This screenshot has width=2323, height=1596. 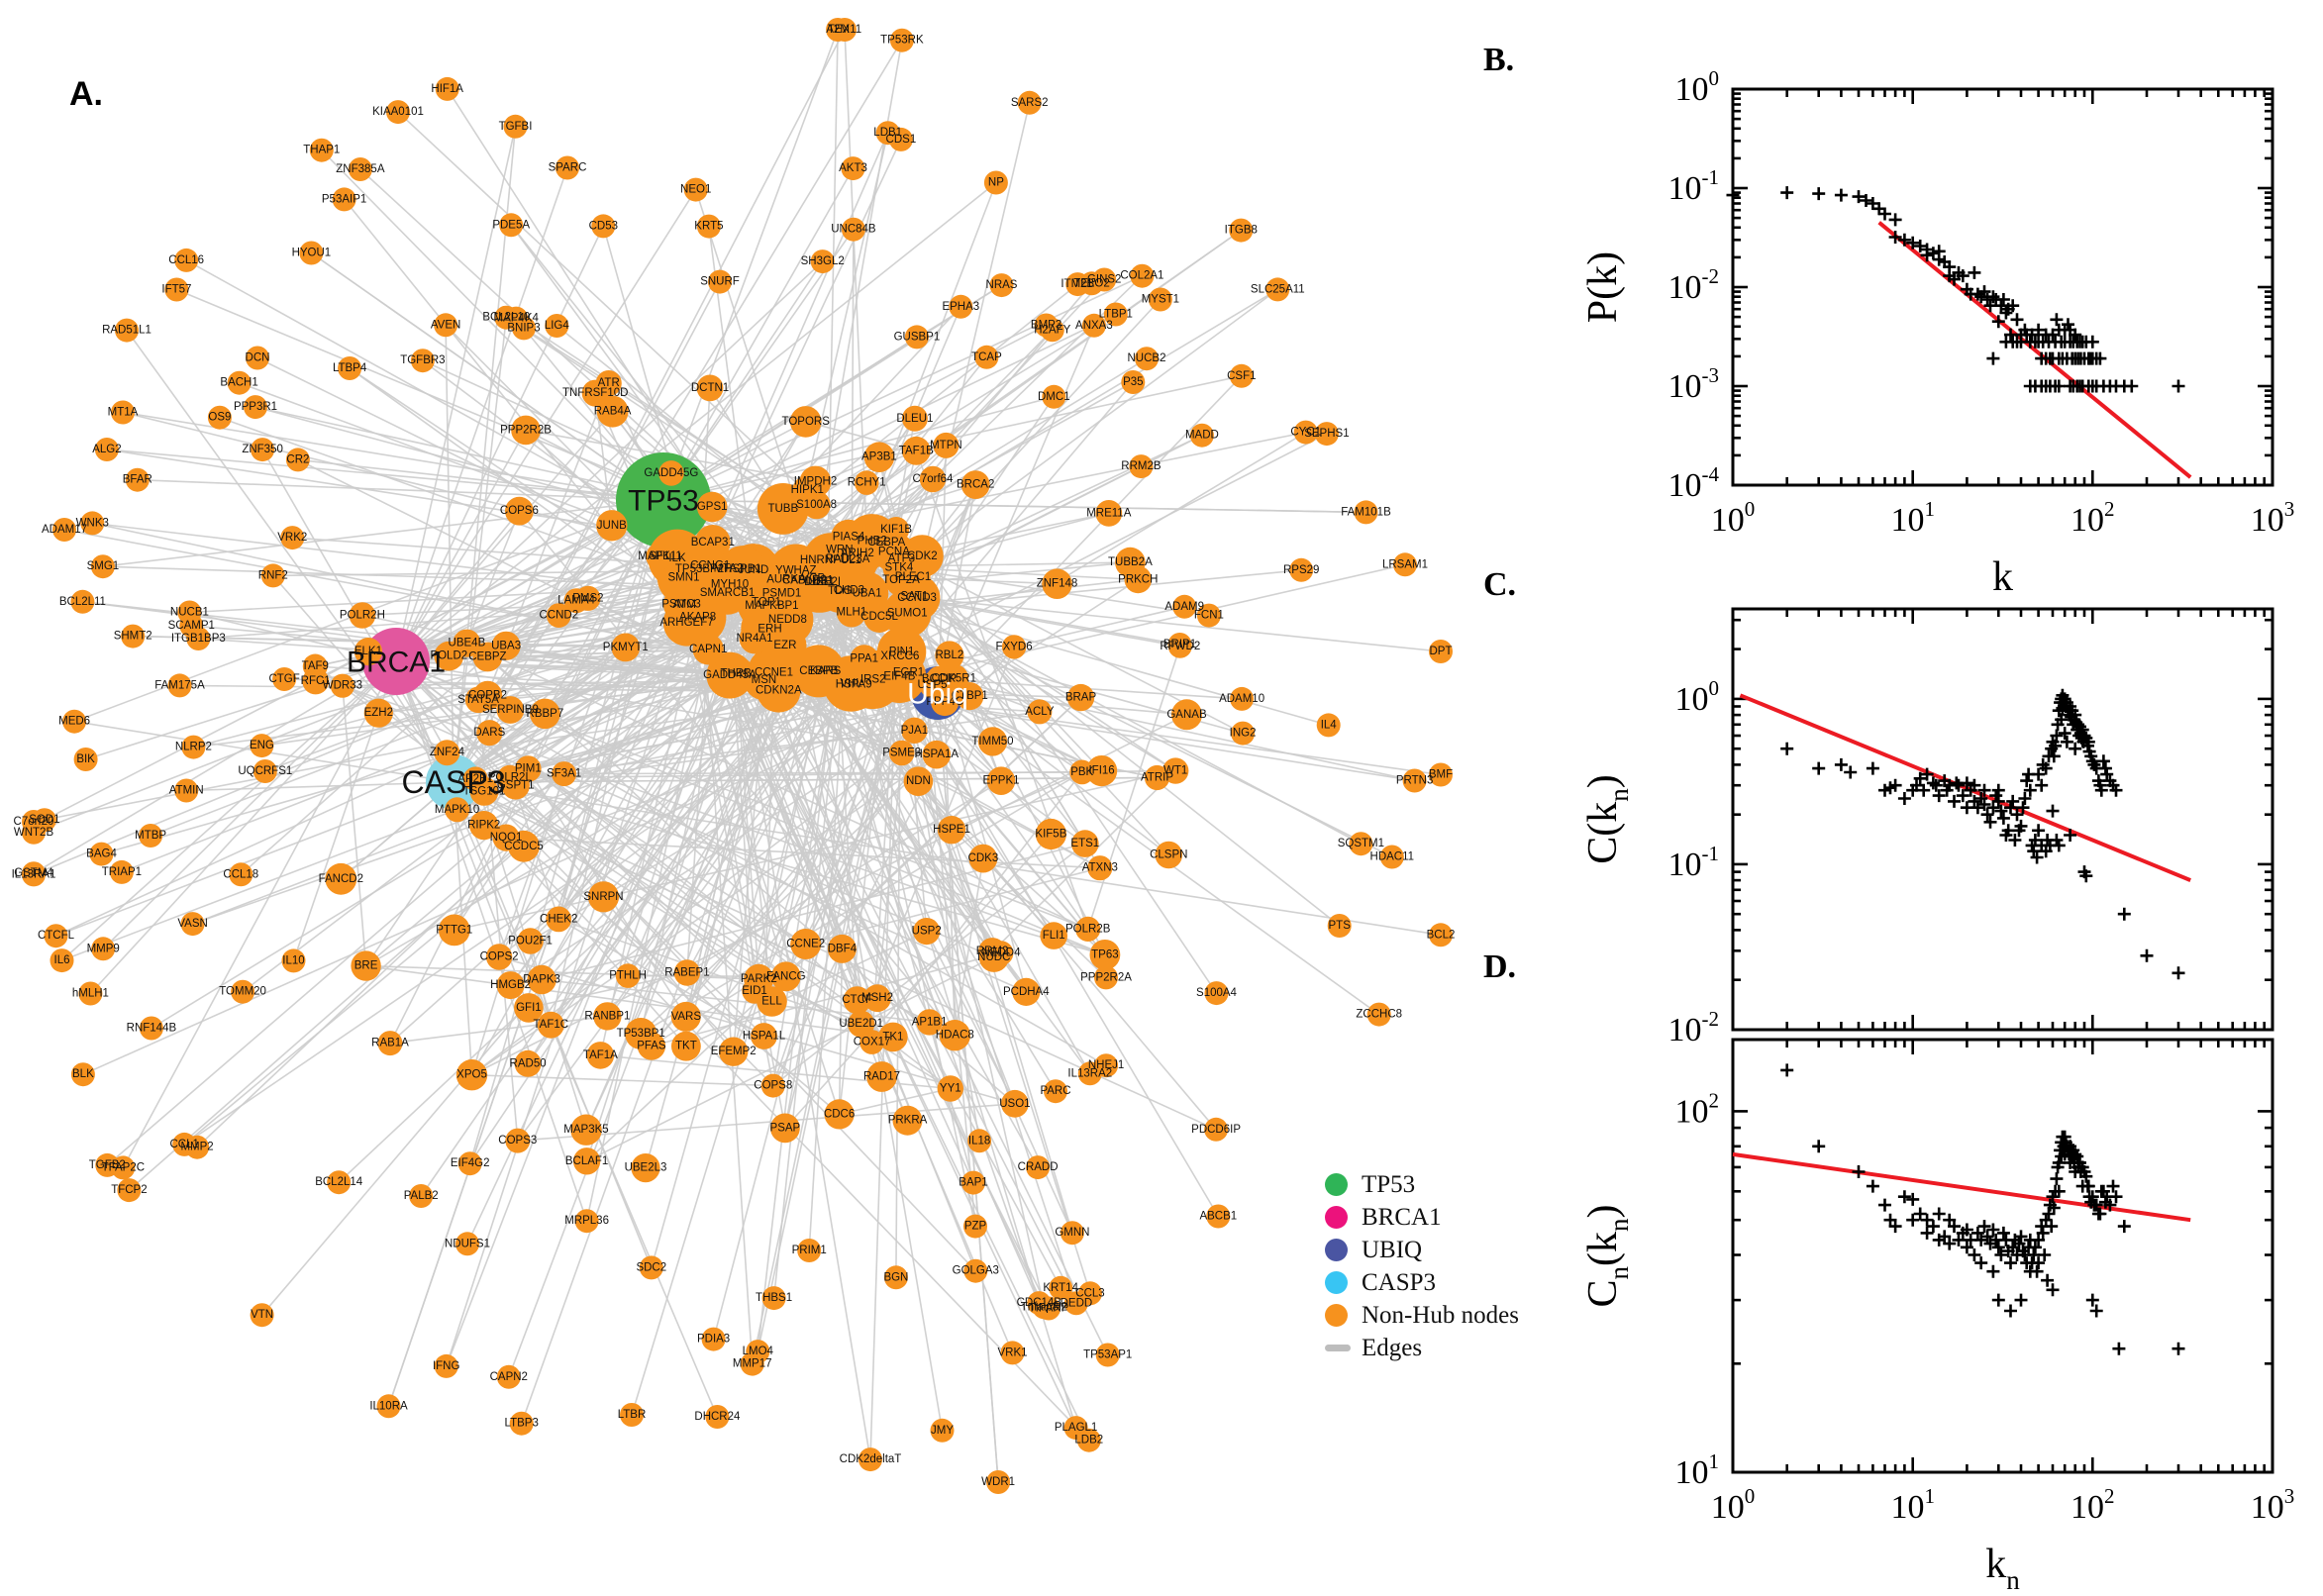 What do you see at coordinates (396, 663) in the screenshot?
I see `hub-label-brca1: BRCA1` at bounding box center [396, 663].